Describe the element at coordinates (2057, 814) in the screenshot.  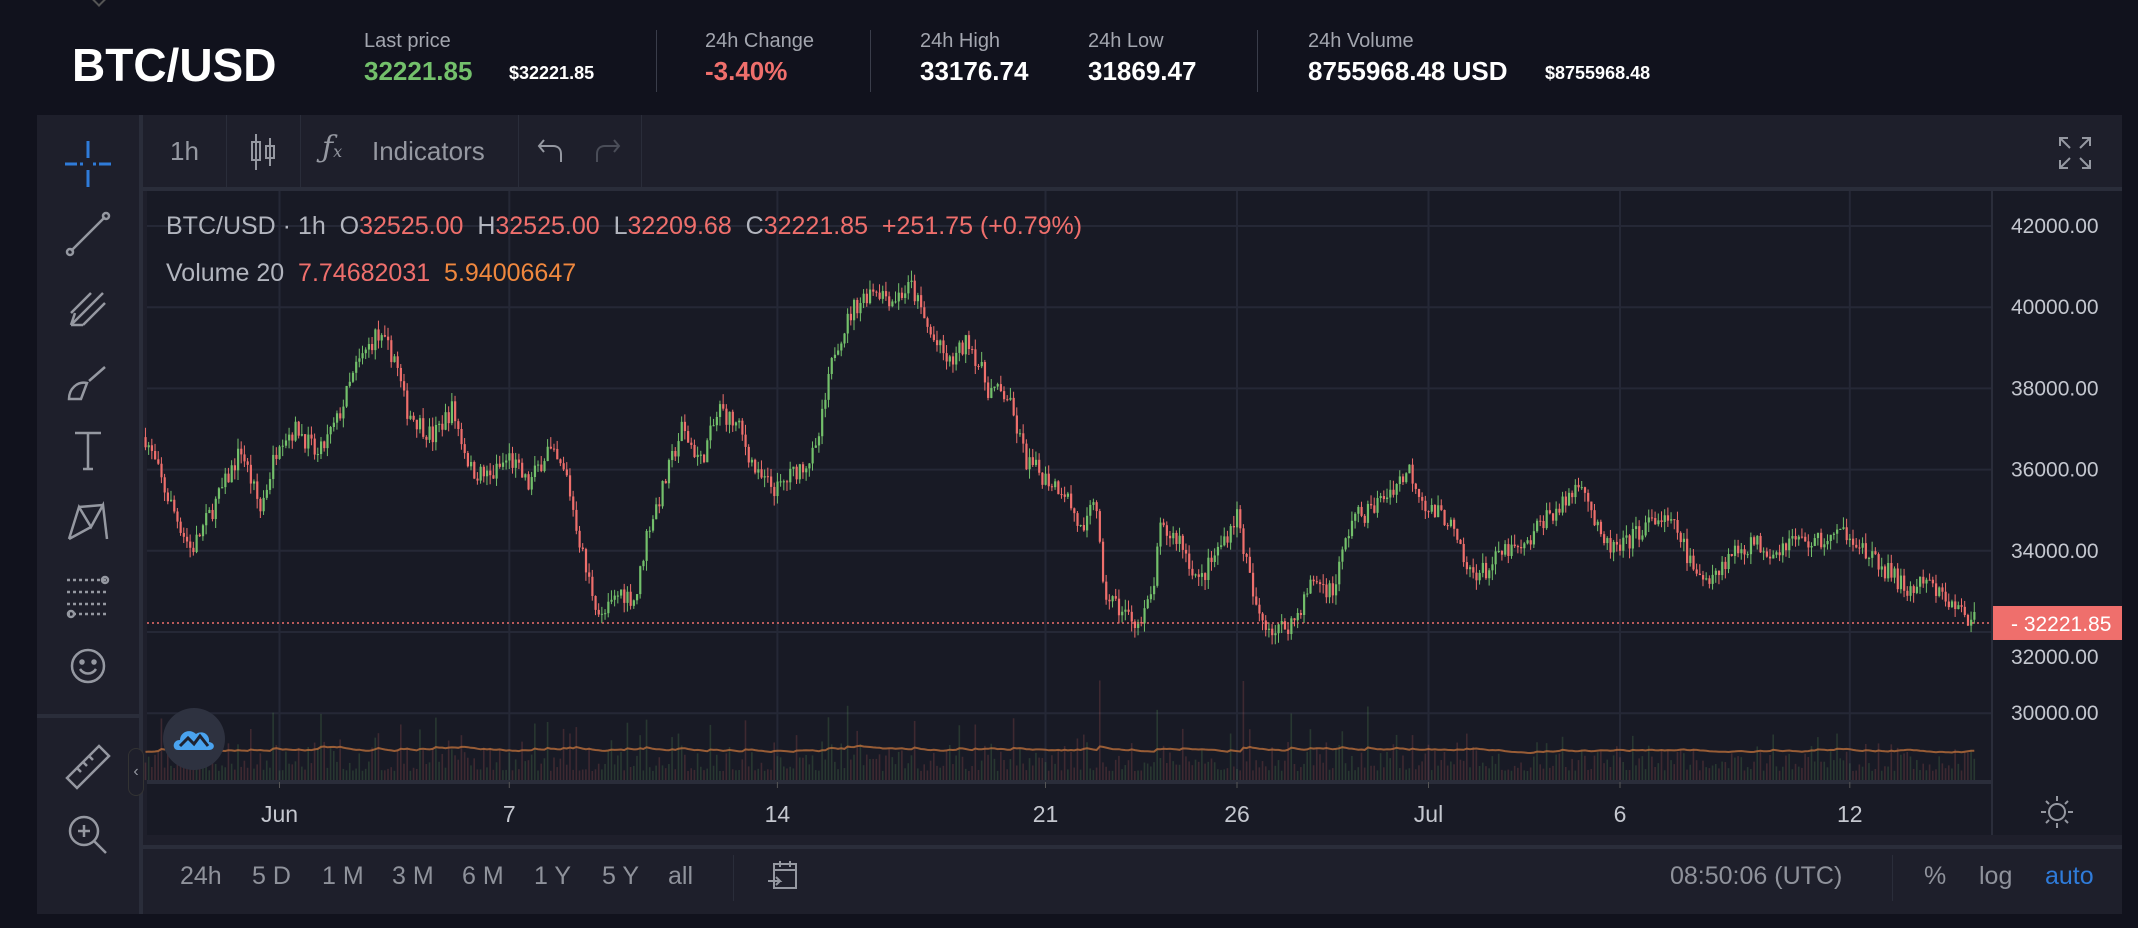
I see `settings-sun-icon` at that location.